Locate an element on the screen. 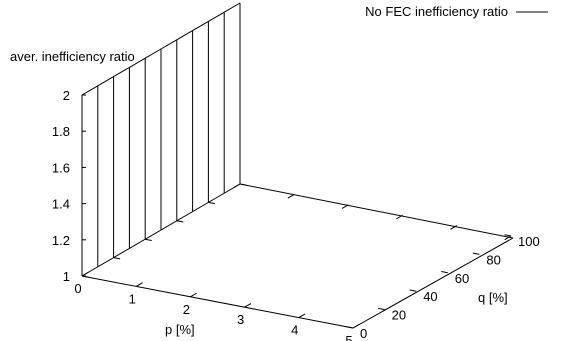 The image size is (562, 341). p-tick-label: 5 is located at coordinates (348, 337).